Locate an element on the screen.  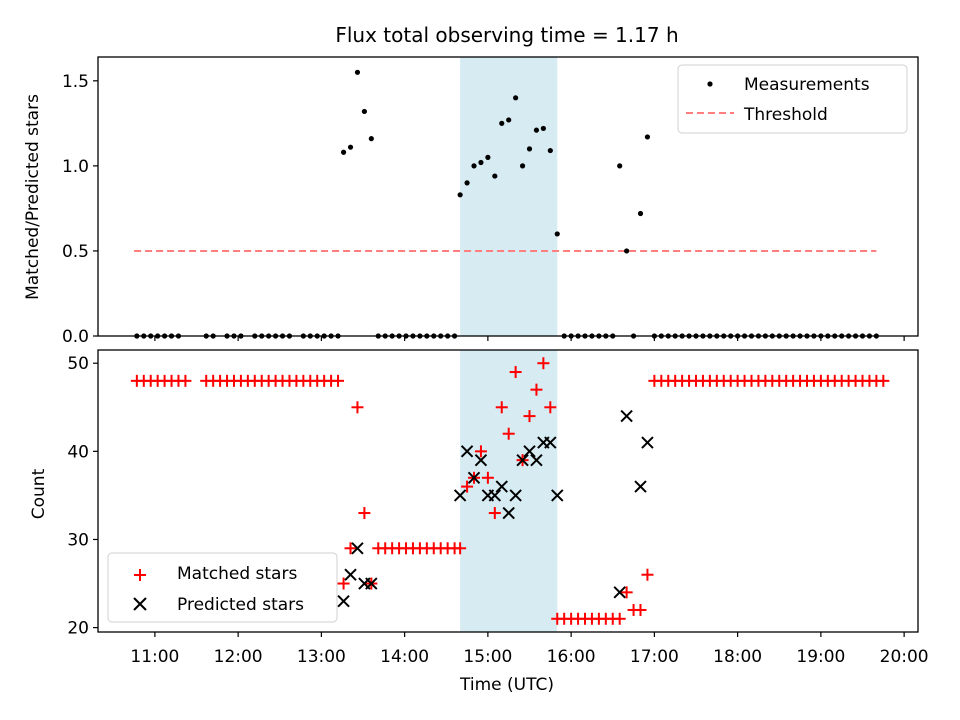
bottom-legend: Matched stars Predicted stars is located at coordinates (222, 587).